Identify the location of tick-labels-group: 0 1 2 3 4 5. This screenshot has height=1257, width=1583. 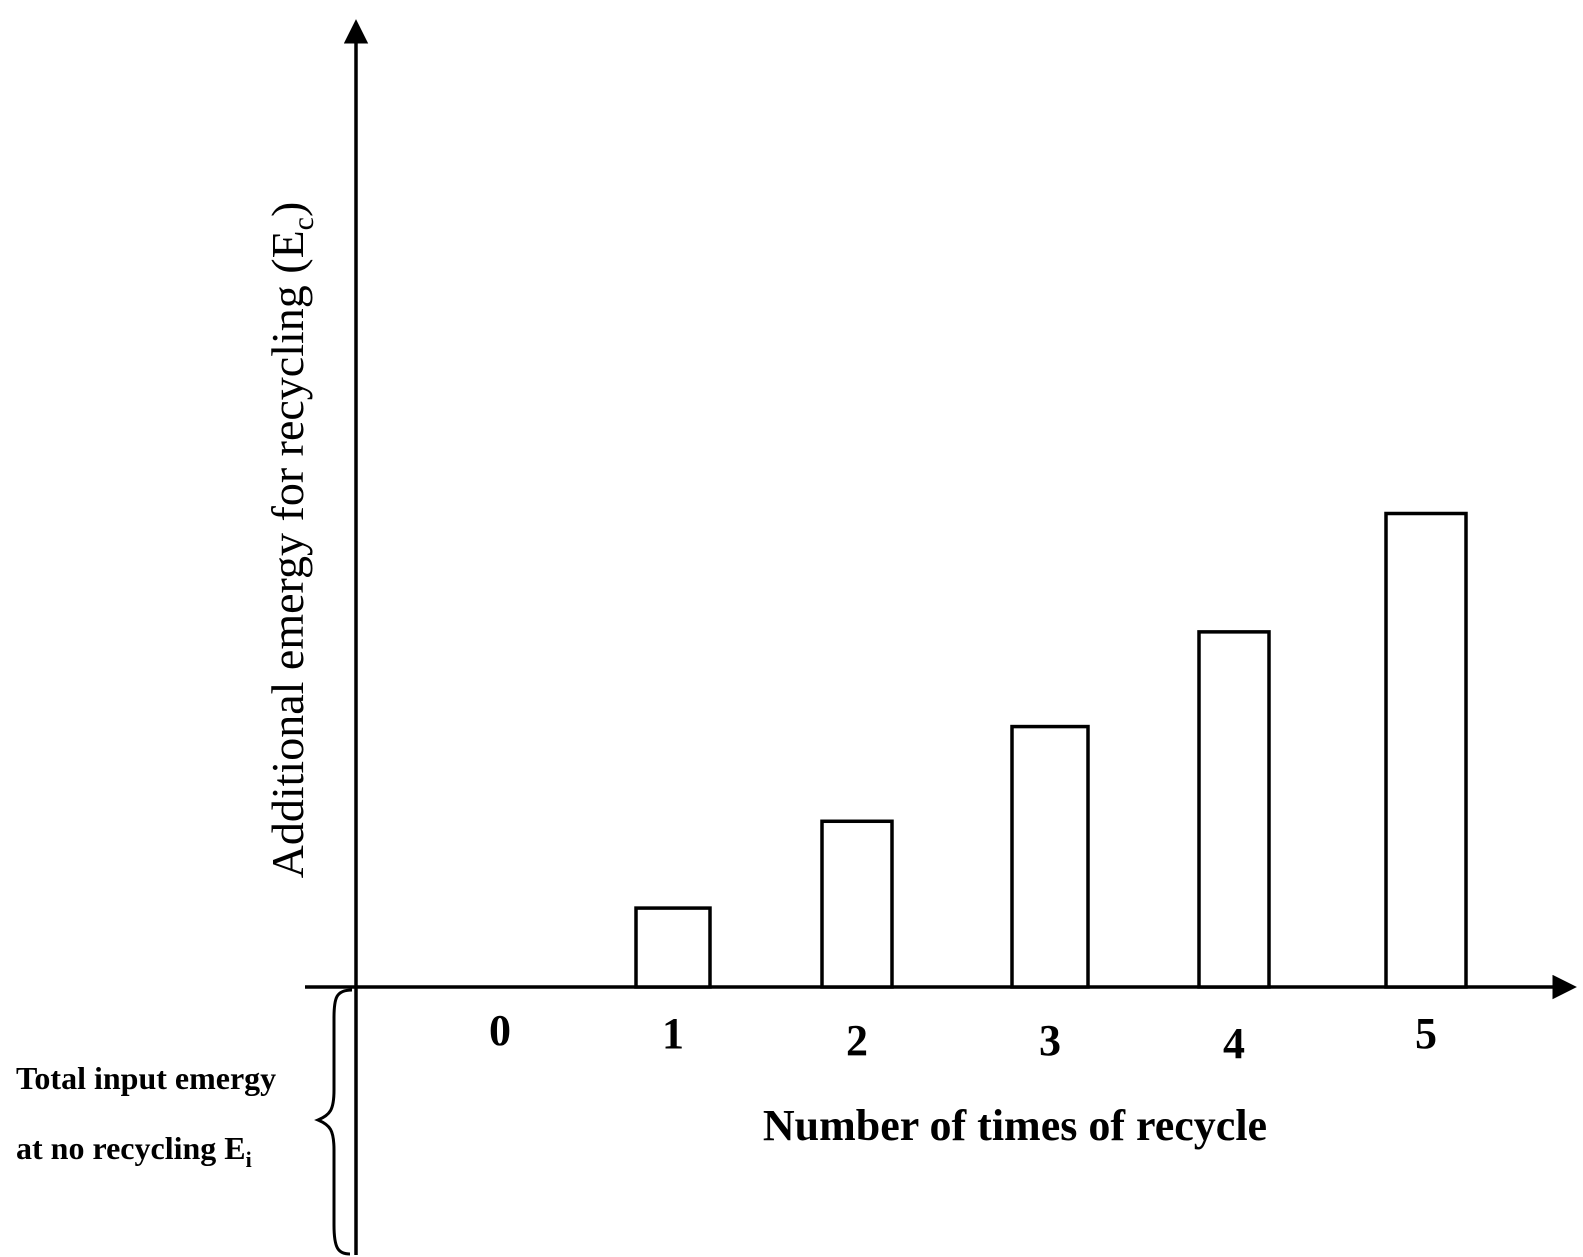
(963, 1037).